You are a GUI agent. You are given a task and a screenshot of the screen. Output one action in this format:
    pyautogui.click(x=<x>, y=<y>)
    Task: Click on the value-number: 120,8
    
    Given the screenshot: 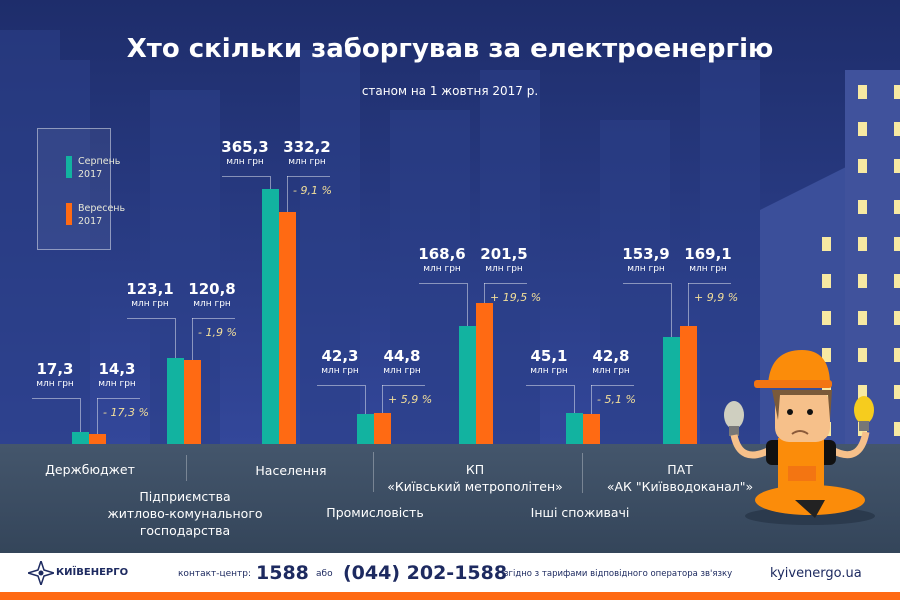 What is the action you would take?
    pyautogui.click(x=212, y=289)
    